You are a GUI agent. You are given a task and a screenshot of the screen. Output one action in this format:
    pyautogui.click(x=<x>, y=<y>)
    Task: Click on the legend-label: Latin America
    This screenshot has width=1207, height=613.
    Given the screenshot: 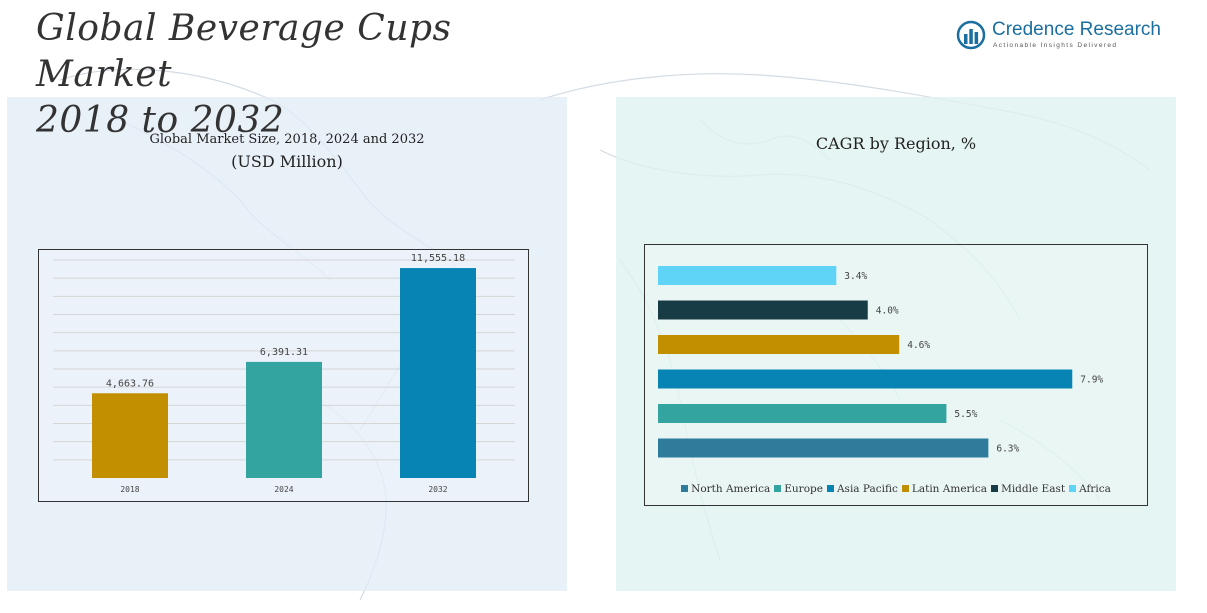 What is the action you would take?
    pyautogui.click(x=949, y=489)
    